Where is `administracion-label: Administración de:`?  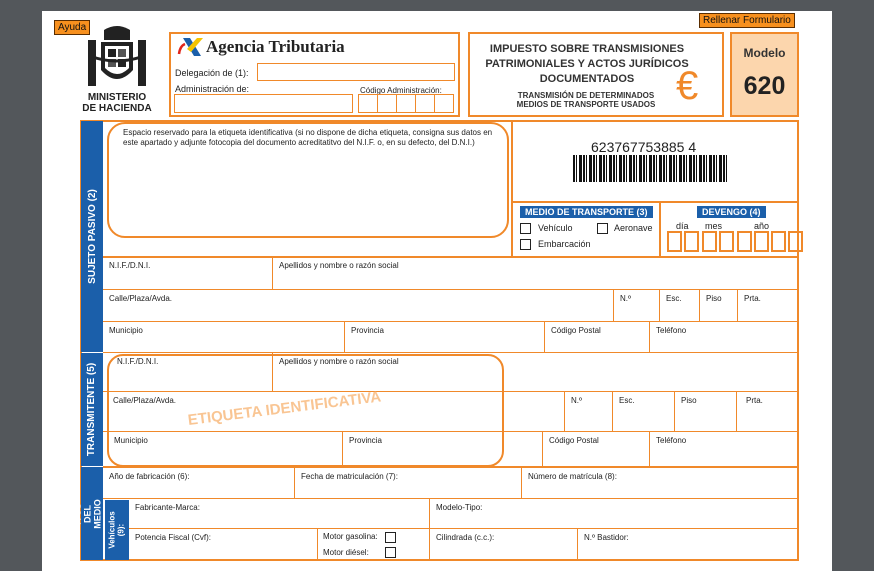
administracion-label: Administración de: is located at coordinates (212, 89).